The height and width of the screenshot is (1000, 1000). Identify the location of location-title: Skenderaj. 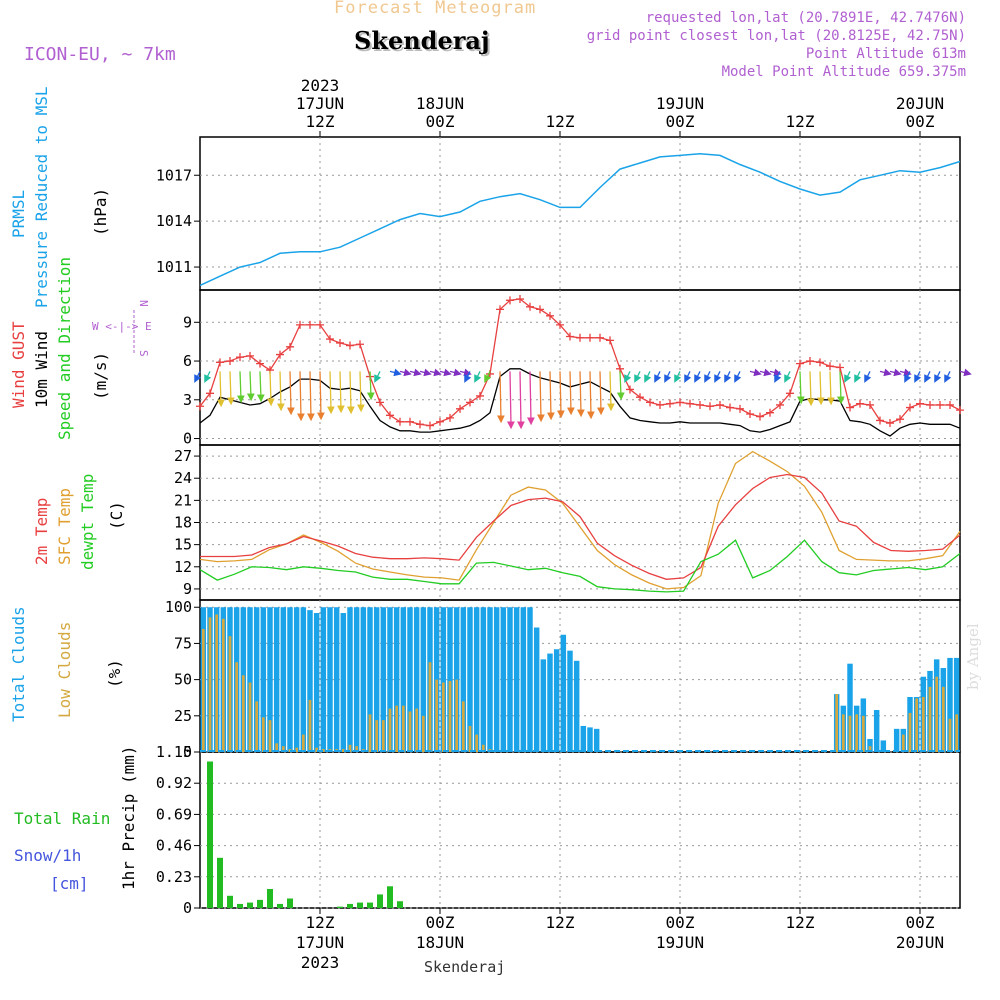
(422, 40).